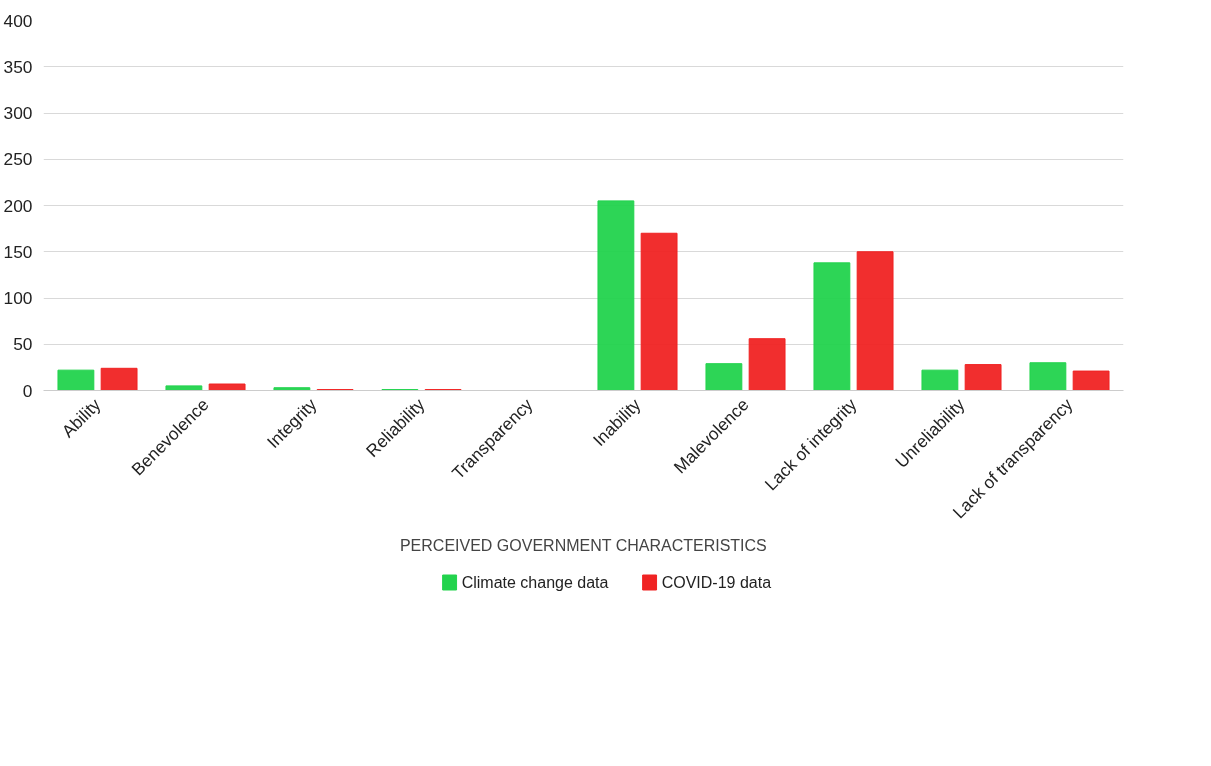  Describe the element at coordinates (23, 344) in the screenshot. I see `y-tick-label: 50` at that location.